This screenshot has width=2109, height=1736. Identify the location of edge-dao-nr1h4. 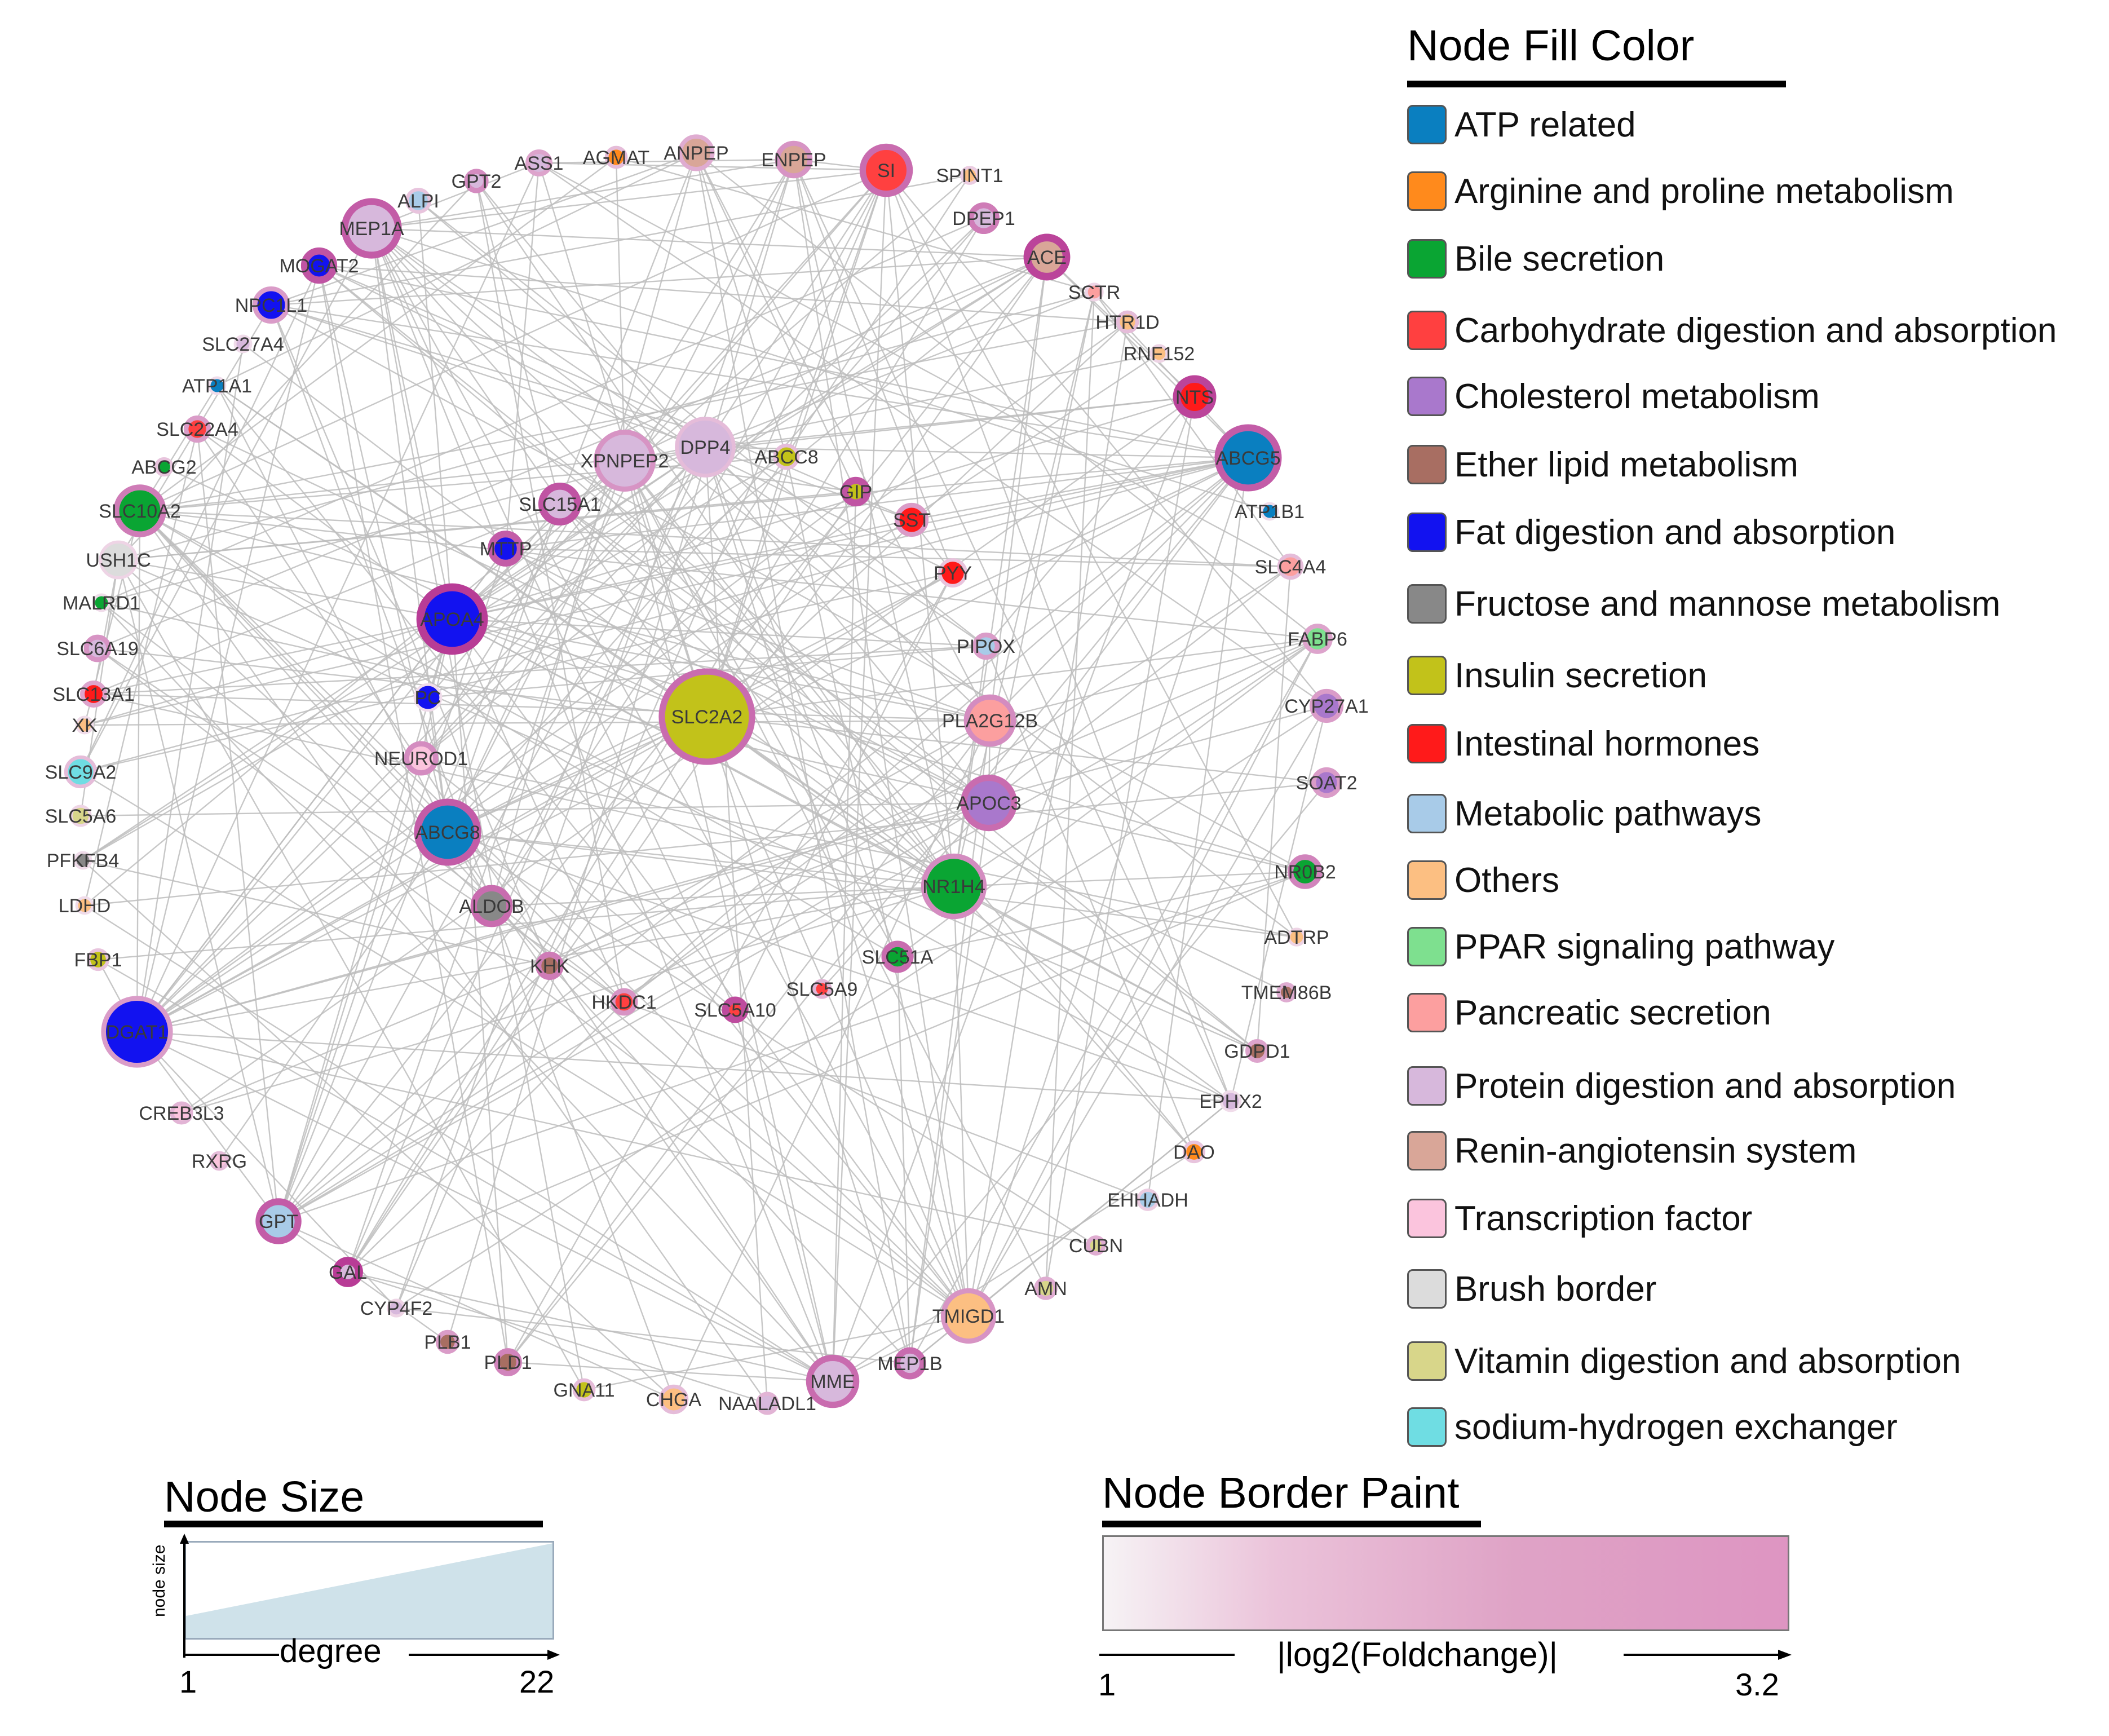
(1074, 1019).